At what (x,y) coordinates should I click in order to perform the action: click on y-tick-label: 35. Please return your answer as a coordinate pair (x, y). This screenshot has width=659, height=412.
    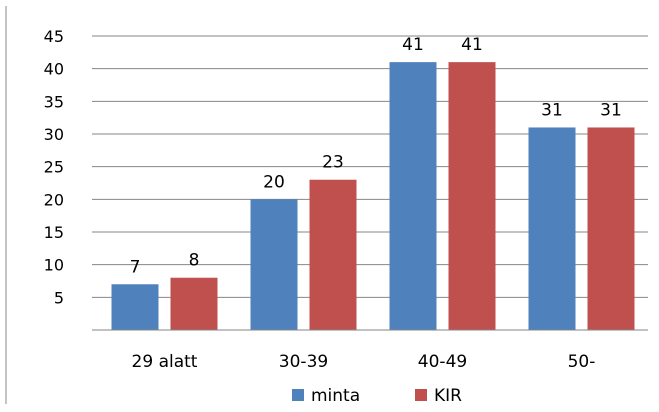
    Looking at the image, I should click on (54, 101).